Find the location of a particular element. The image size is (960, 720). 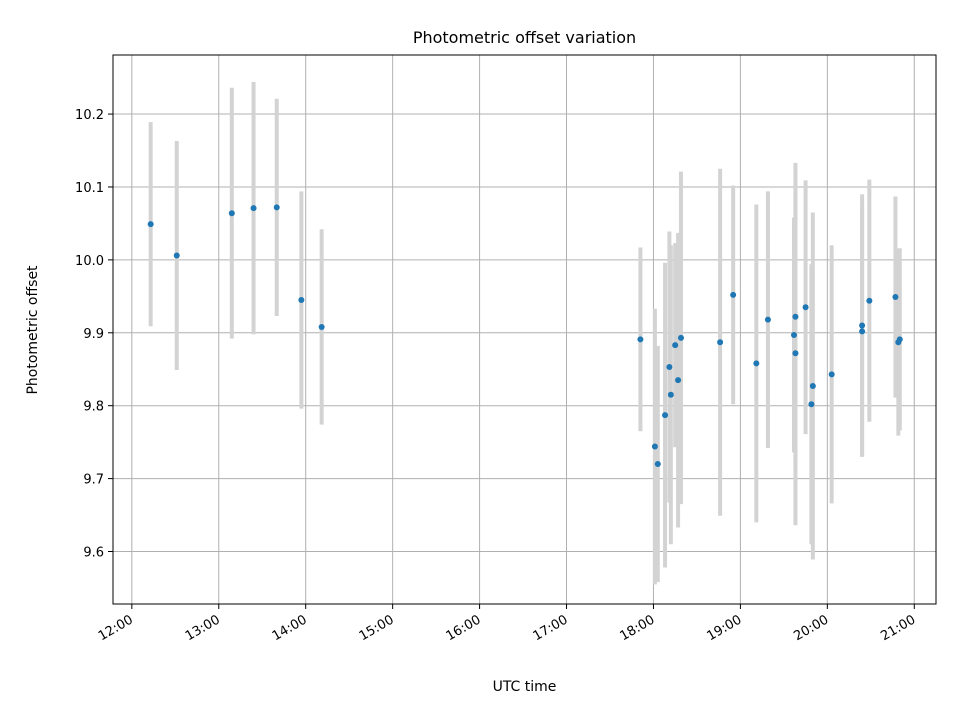

y-tick-label: 9.8 is located at coordinates (93, 407).